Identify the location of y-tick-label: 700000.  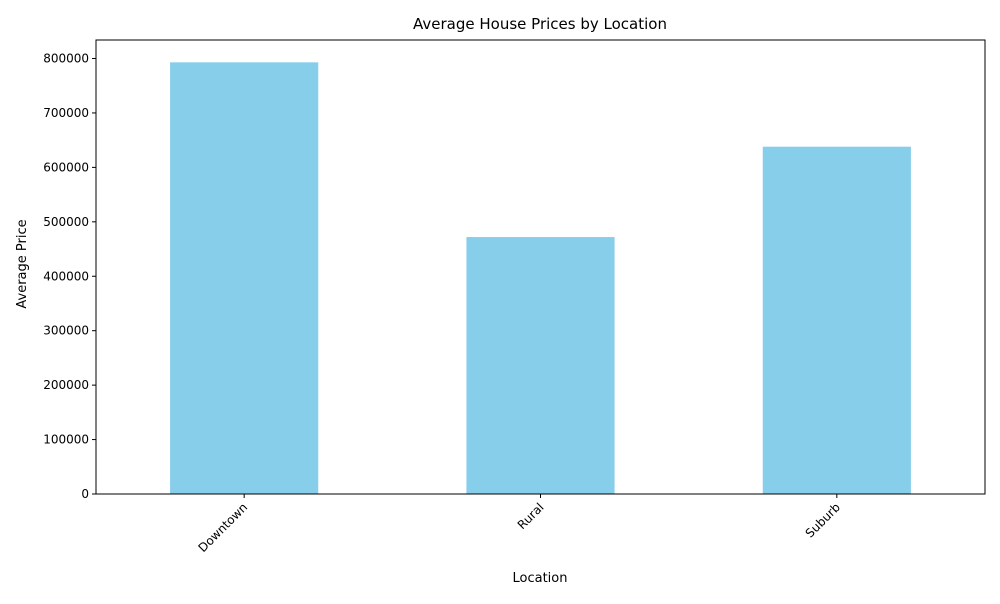
(66, 113).